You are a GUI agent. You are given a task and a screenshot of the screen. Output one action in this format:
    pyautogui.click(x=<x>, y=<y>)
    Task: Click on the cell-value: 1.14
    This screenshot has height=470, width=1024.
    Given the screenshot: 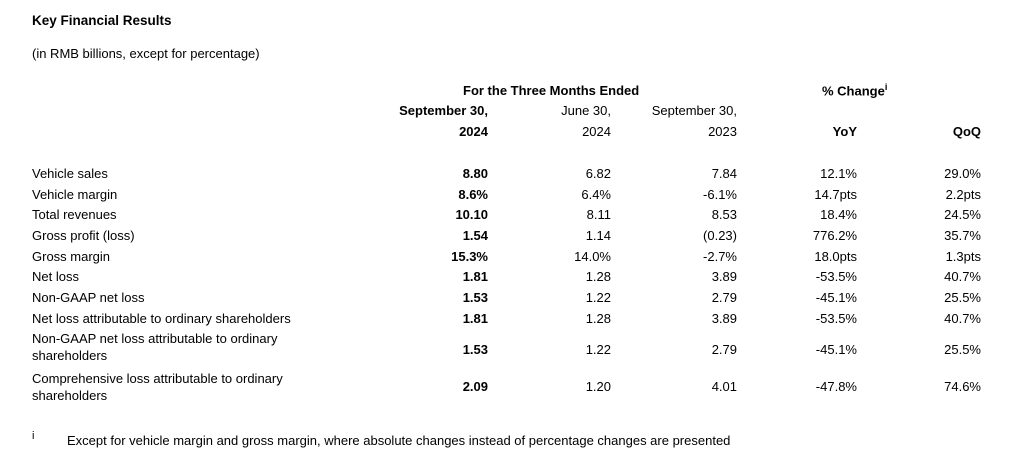 What is the action you would take?
    pyautogui.click(x=598, y=235)
    